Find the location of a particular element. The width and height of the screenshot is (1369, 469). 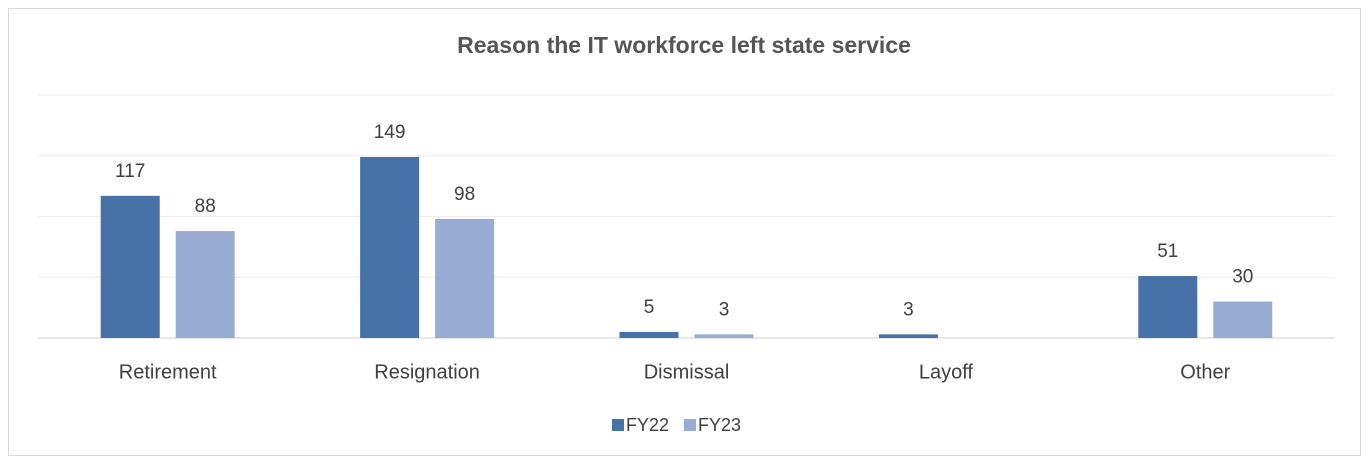

x-tick-label: Dismissal is located at coordinates (687, 372).